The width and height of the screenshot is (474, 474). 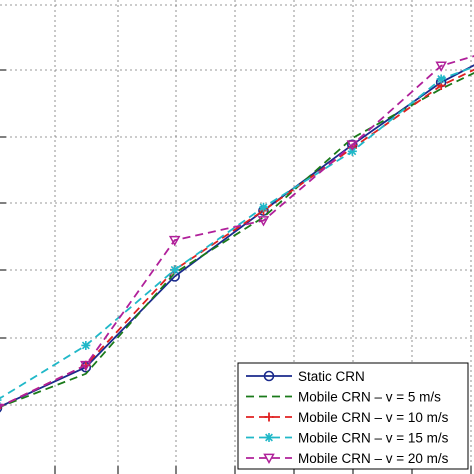 I want to click on legend-box, so click(x=353, y=416).